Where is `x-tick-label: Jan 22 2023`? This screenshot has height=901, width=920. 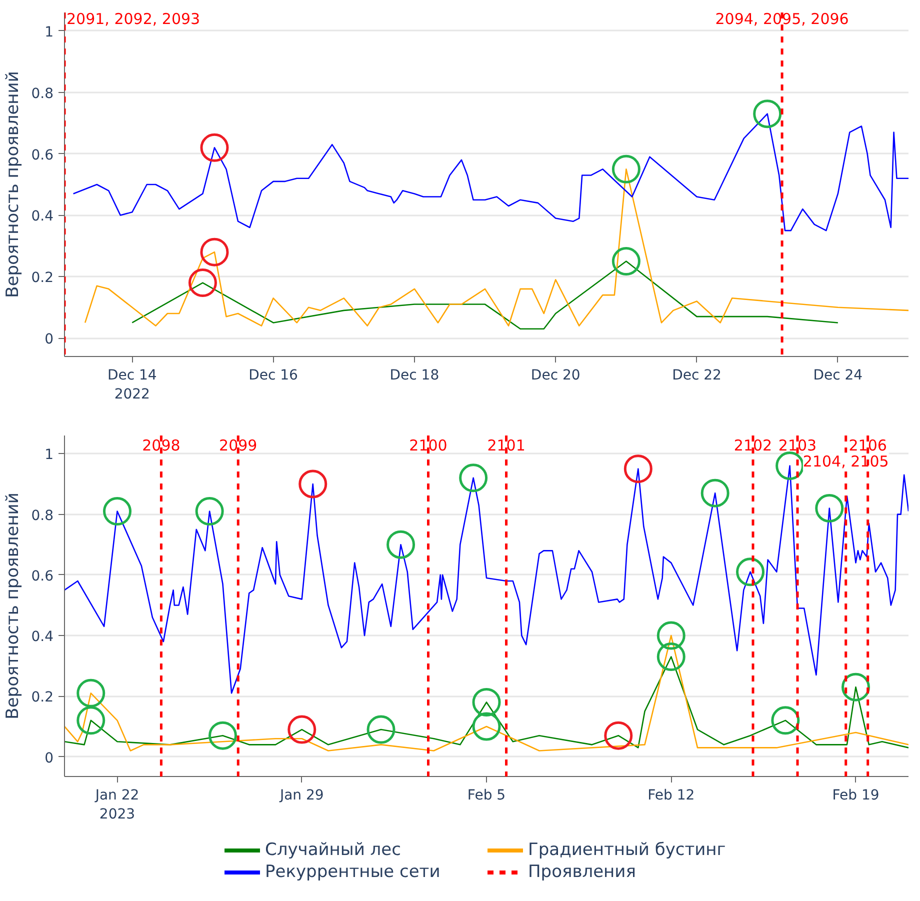 x-tick-label: Jan 22 2023 is located at coordinates (117, 805).